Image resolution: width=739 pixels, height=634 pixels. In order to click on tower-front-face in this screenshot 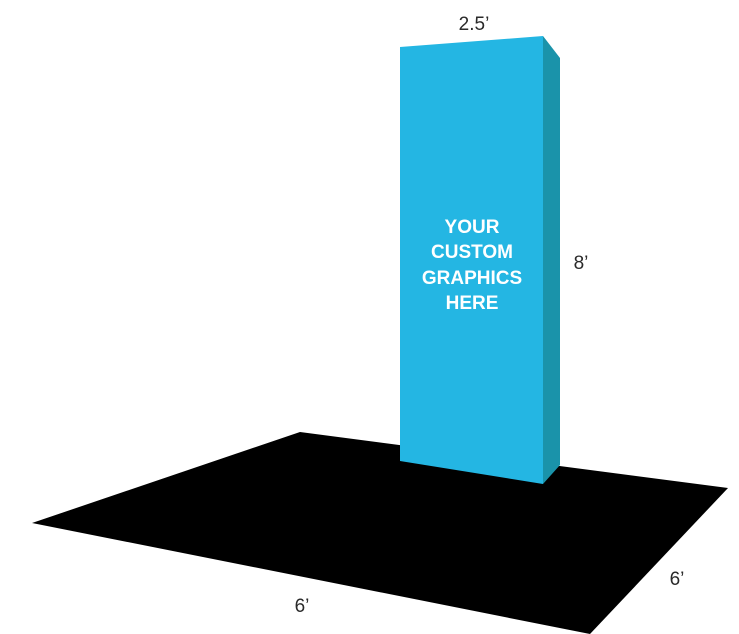, I will do `click(471, 260)`.